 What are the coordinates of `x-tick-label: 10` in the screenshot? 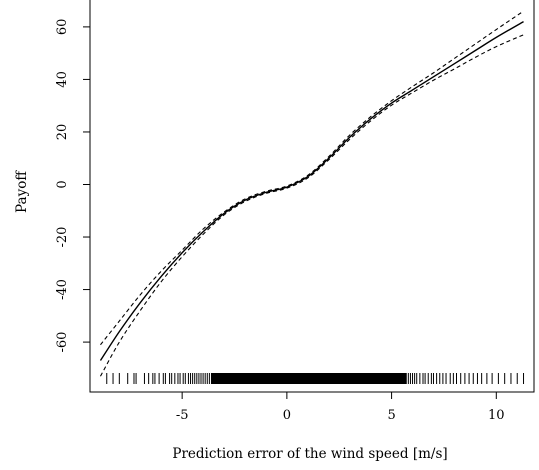 It's located at (496, 415).